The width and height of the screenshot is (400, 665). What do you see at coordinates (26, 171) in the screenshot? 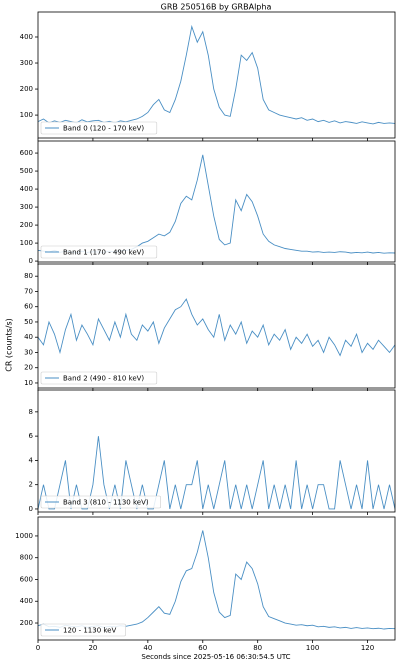
I see `y-tick-label: 500` at bounding box center [26, 171].